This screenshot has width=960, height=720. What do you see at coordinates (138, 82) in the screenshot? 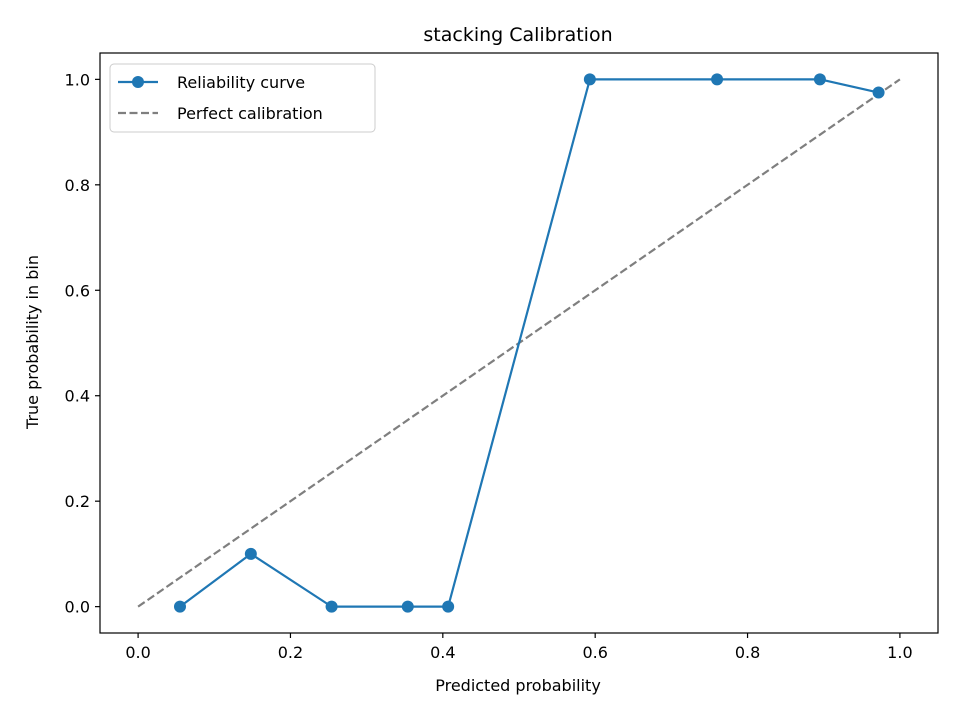
I see `legend-marker-reliability-curve` at bounding box center [138, 82].